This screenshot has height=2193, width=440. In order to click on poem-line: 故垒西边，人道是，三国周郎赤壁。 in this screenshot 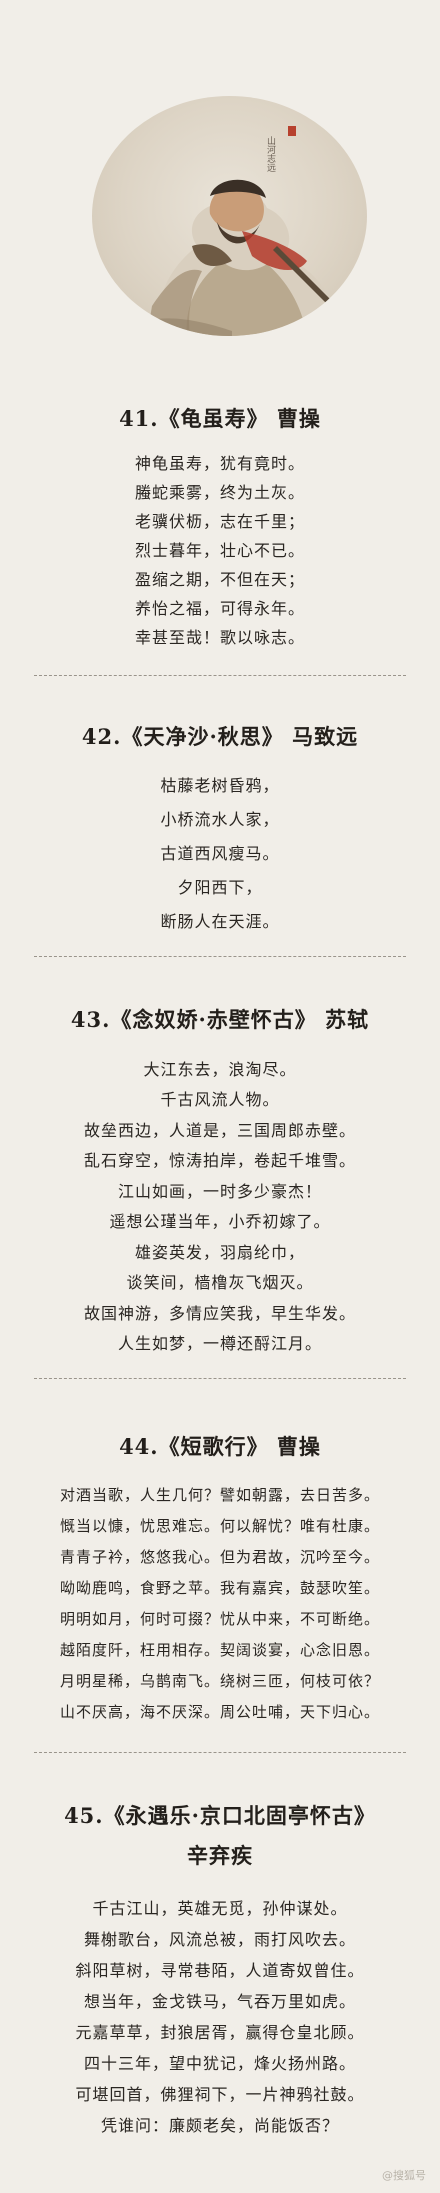, I will do `click(219, 1130)`.